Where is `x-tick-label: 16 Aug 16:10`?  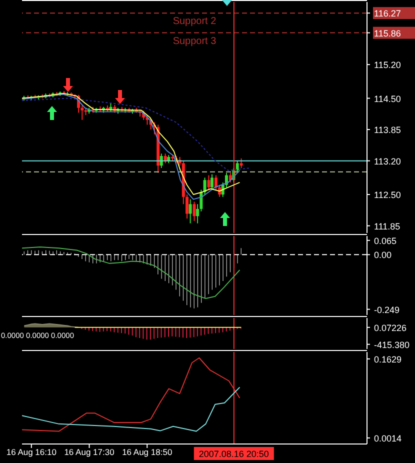 x-tick-label: 16 Aug 16:10 is located at coordinates (31, 452).